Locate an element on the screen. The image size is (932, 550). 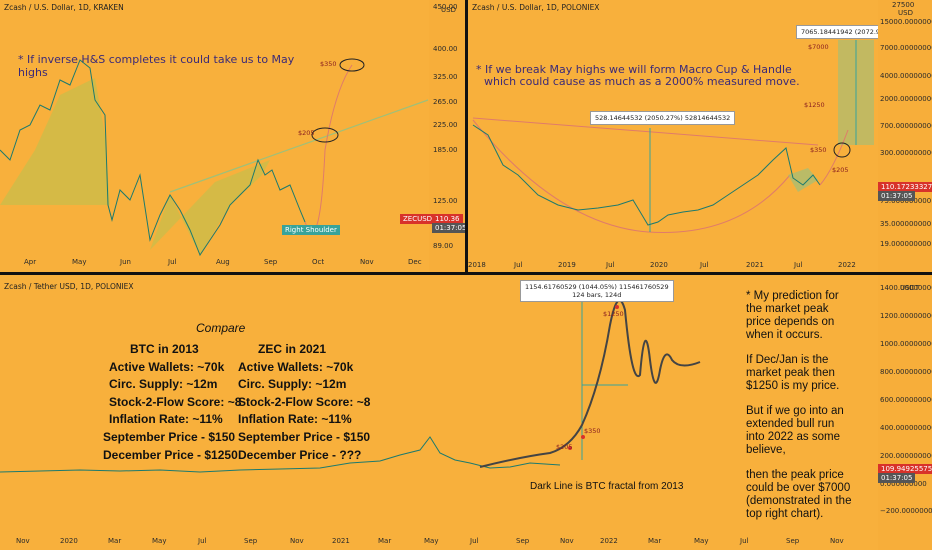
p1-label-205: $205 is located at coordinates (306, 133).